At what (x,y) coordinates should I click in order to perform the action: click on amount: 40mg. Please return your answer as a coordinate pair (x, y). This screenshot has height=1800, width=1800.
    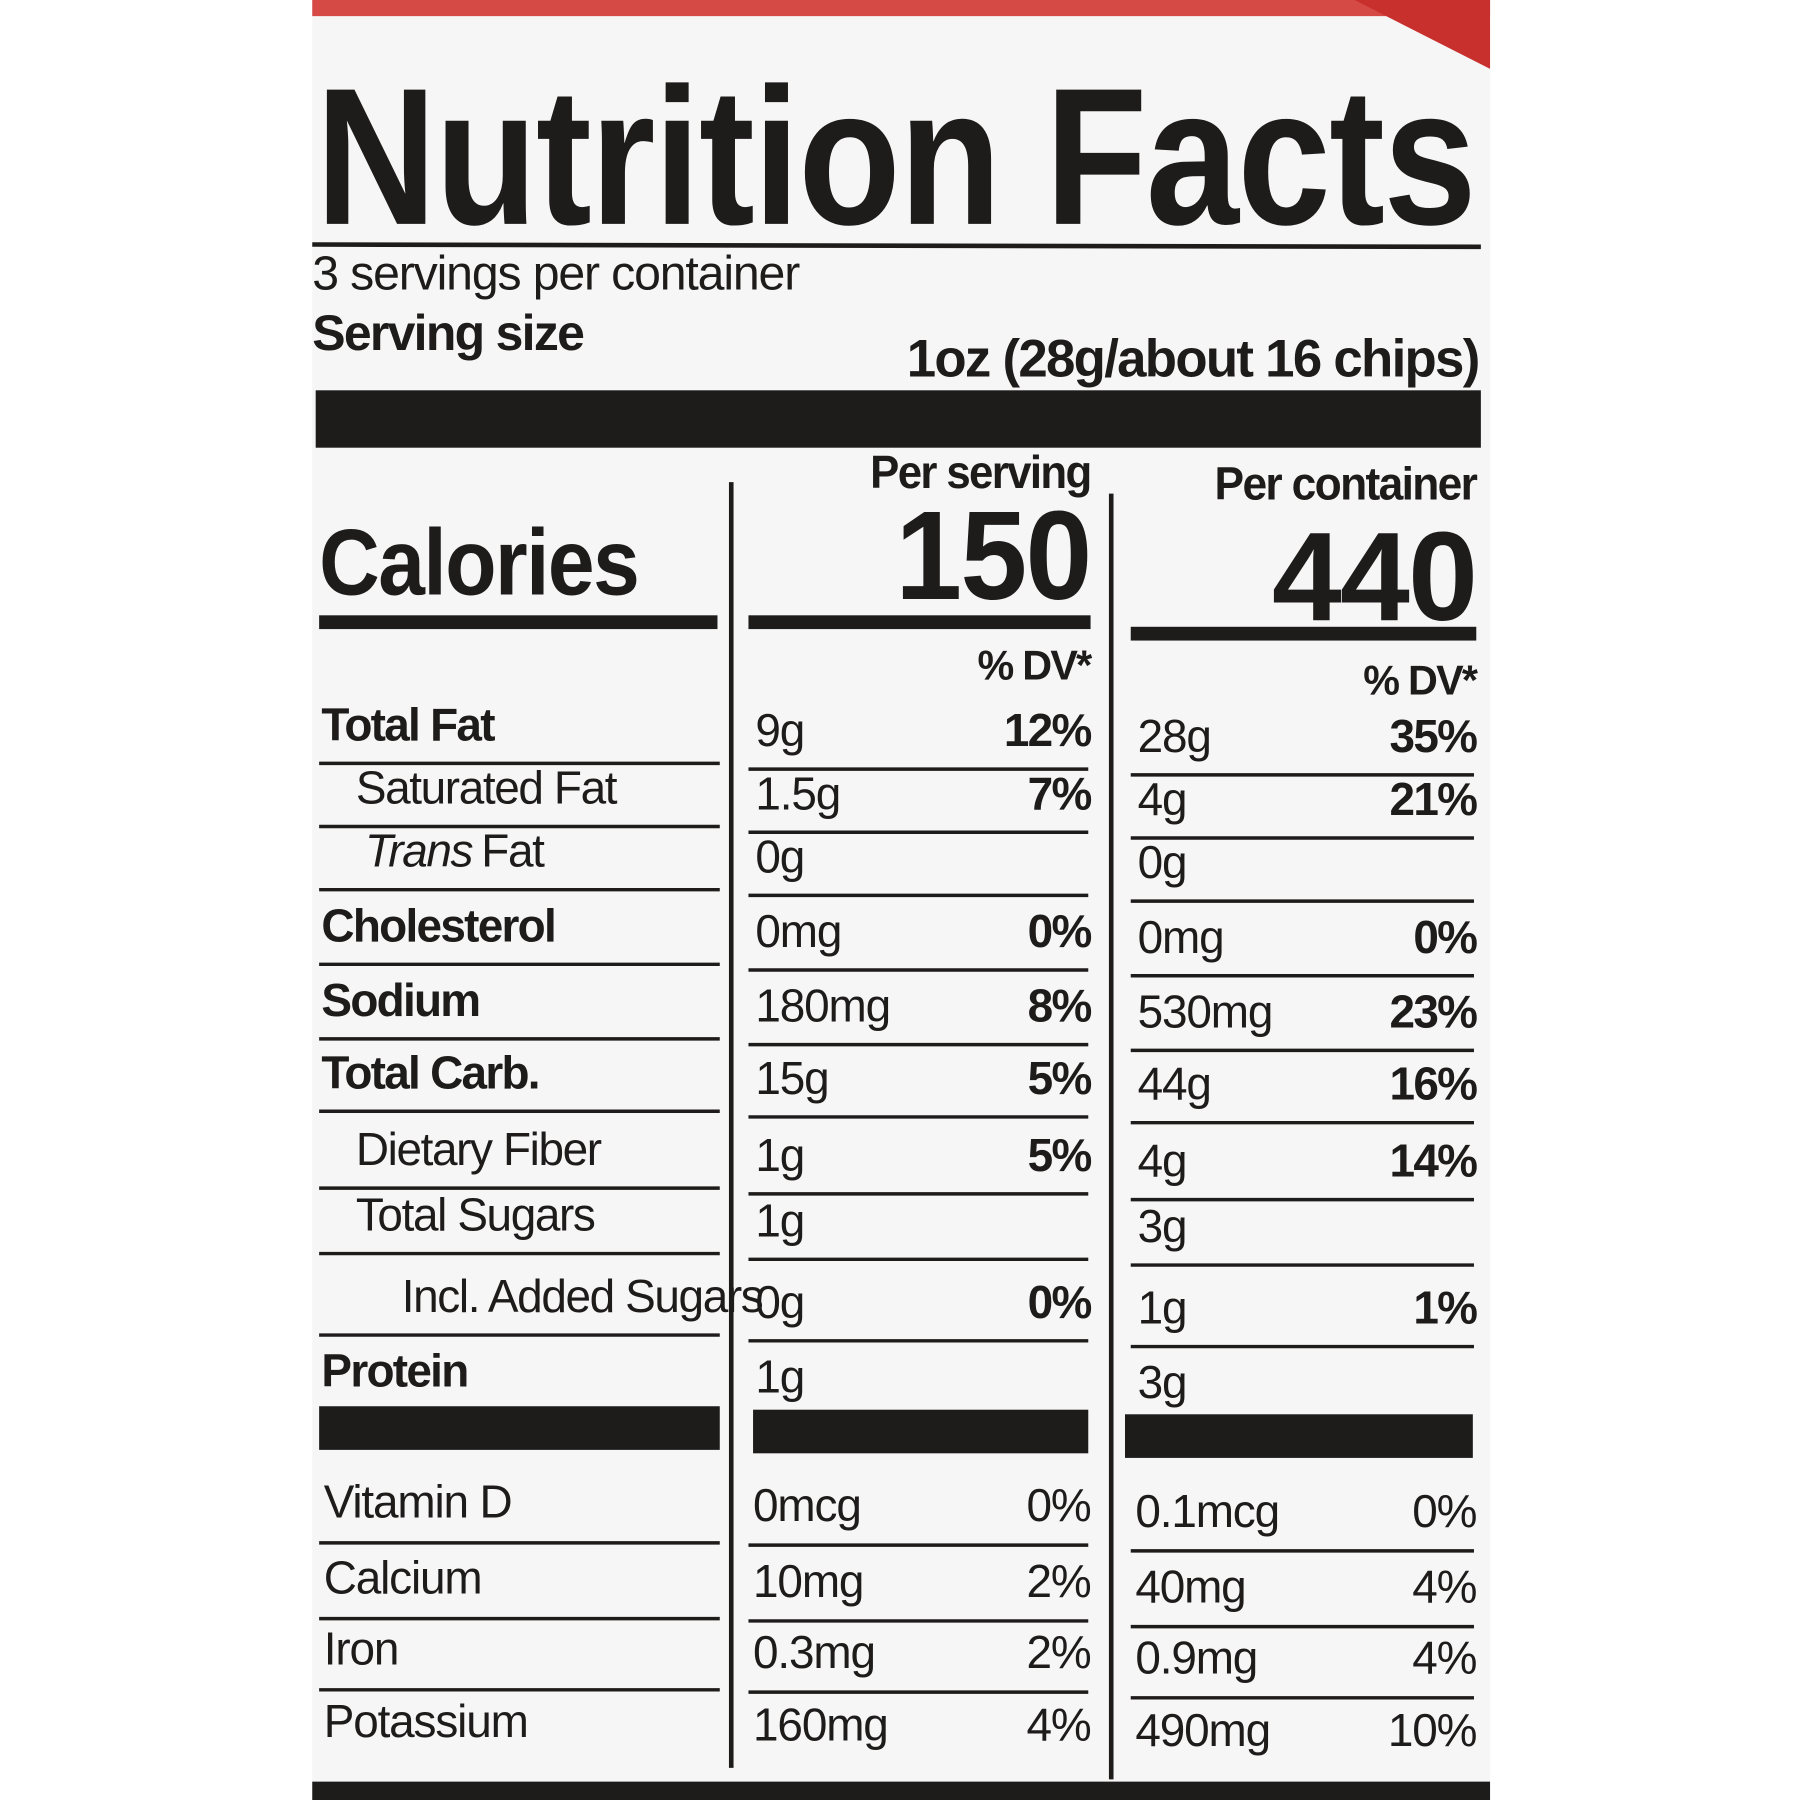
    Looking at the image, I should click on (1190, 1587).